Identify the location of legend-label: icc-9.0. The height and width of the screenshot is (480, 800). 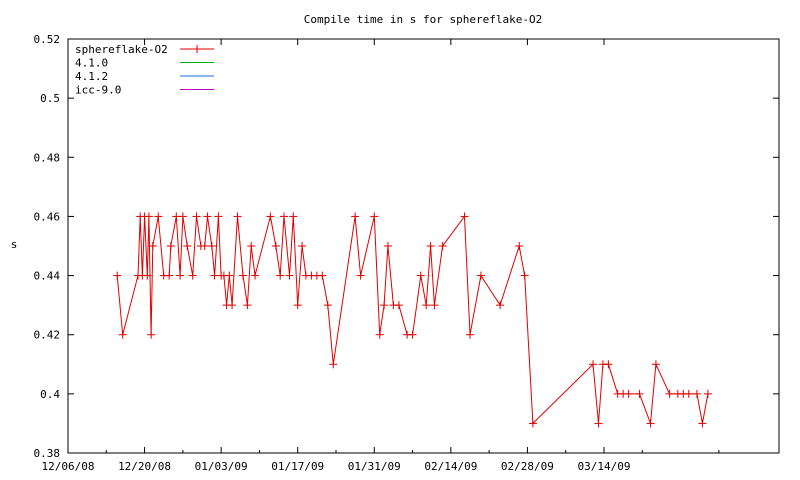
(98, 90).